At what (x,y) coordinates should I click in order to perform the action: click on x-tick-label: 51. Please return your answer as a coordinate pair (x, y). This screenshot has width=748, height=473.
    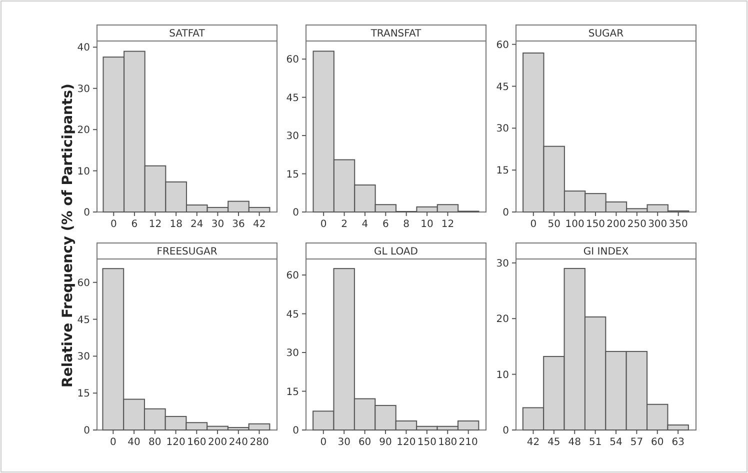
    Looking at the image, I should click on (595, 442).